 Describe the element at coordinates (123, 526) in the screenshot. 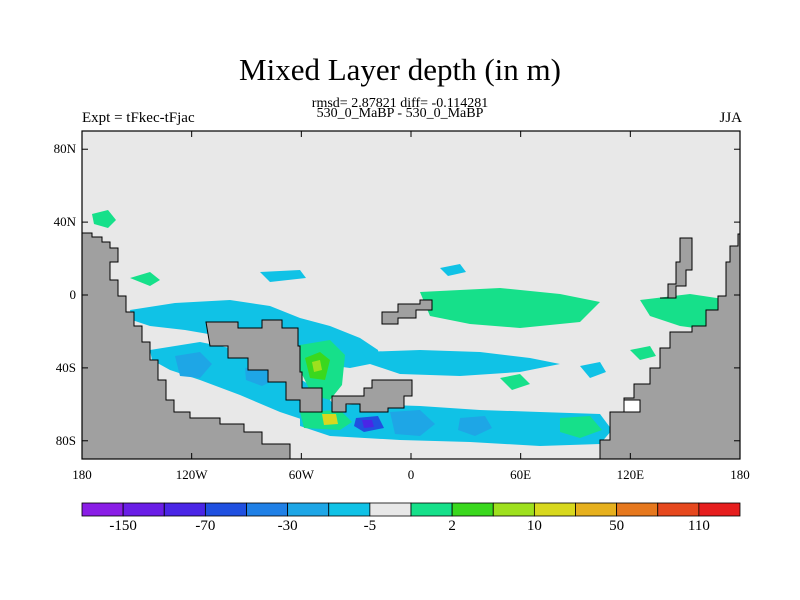

I see `colorbar-label: -150` at that location.